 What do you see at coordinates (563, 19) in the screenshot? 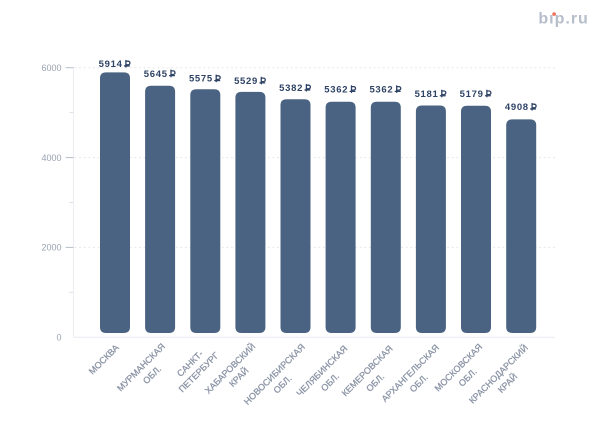
I see `svg-text: bıp.ru` at bounding box center [563, 19].